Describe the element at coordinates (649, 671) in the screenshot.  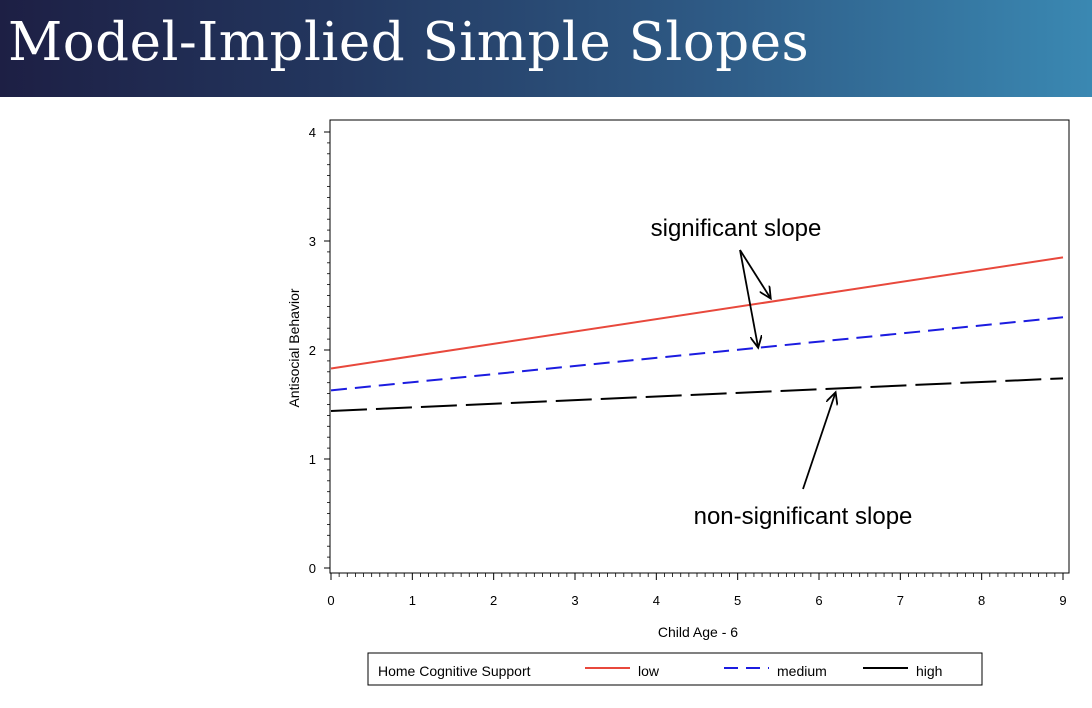
I see `legend-label-low: low` at that location.